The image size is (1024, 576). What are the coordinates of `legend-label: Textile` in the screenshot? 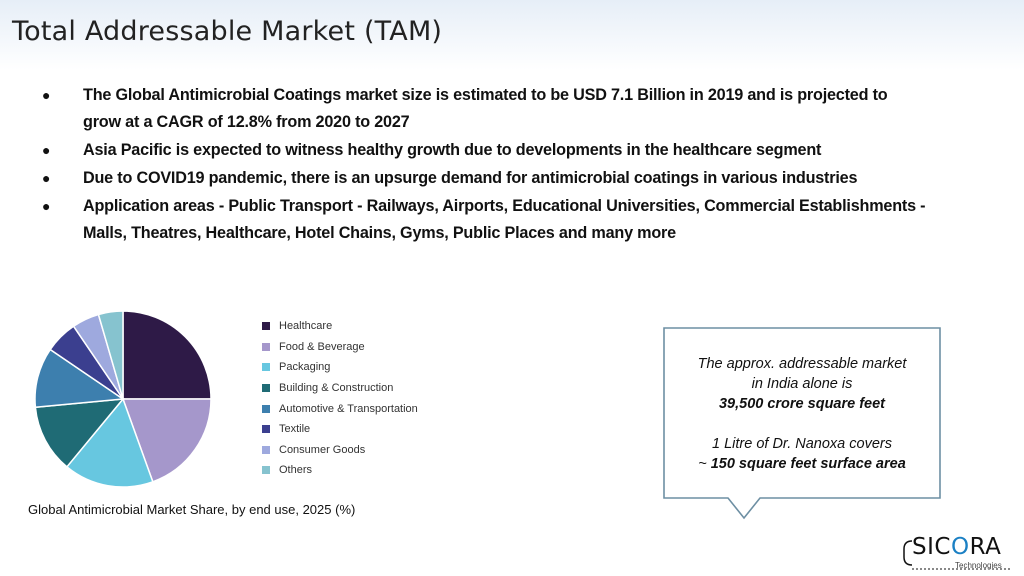 It's located at (295, 429).